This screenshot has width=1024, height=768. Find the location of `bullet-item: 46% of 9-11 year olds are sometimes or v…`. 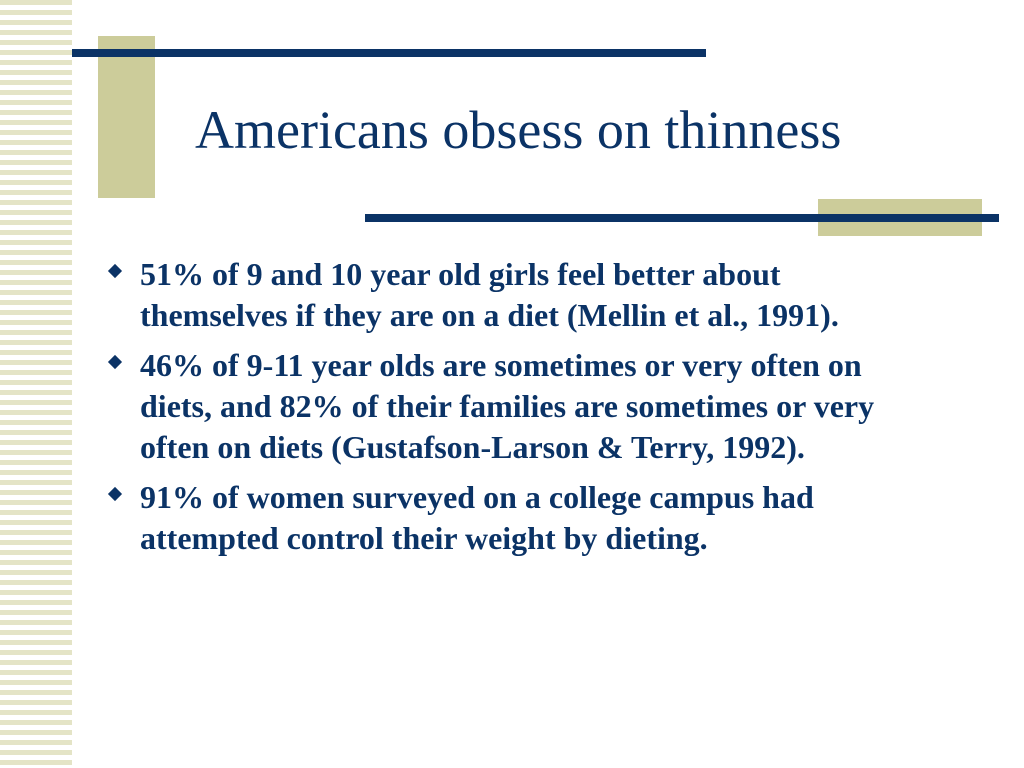

bullet-item: 46% of 9-11 year olds are sometimes or v… is located at coordinates (520, 406).